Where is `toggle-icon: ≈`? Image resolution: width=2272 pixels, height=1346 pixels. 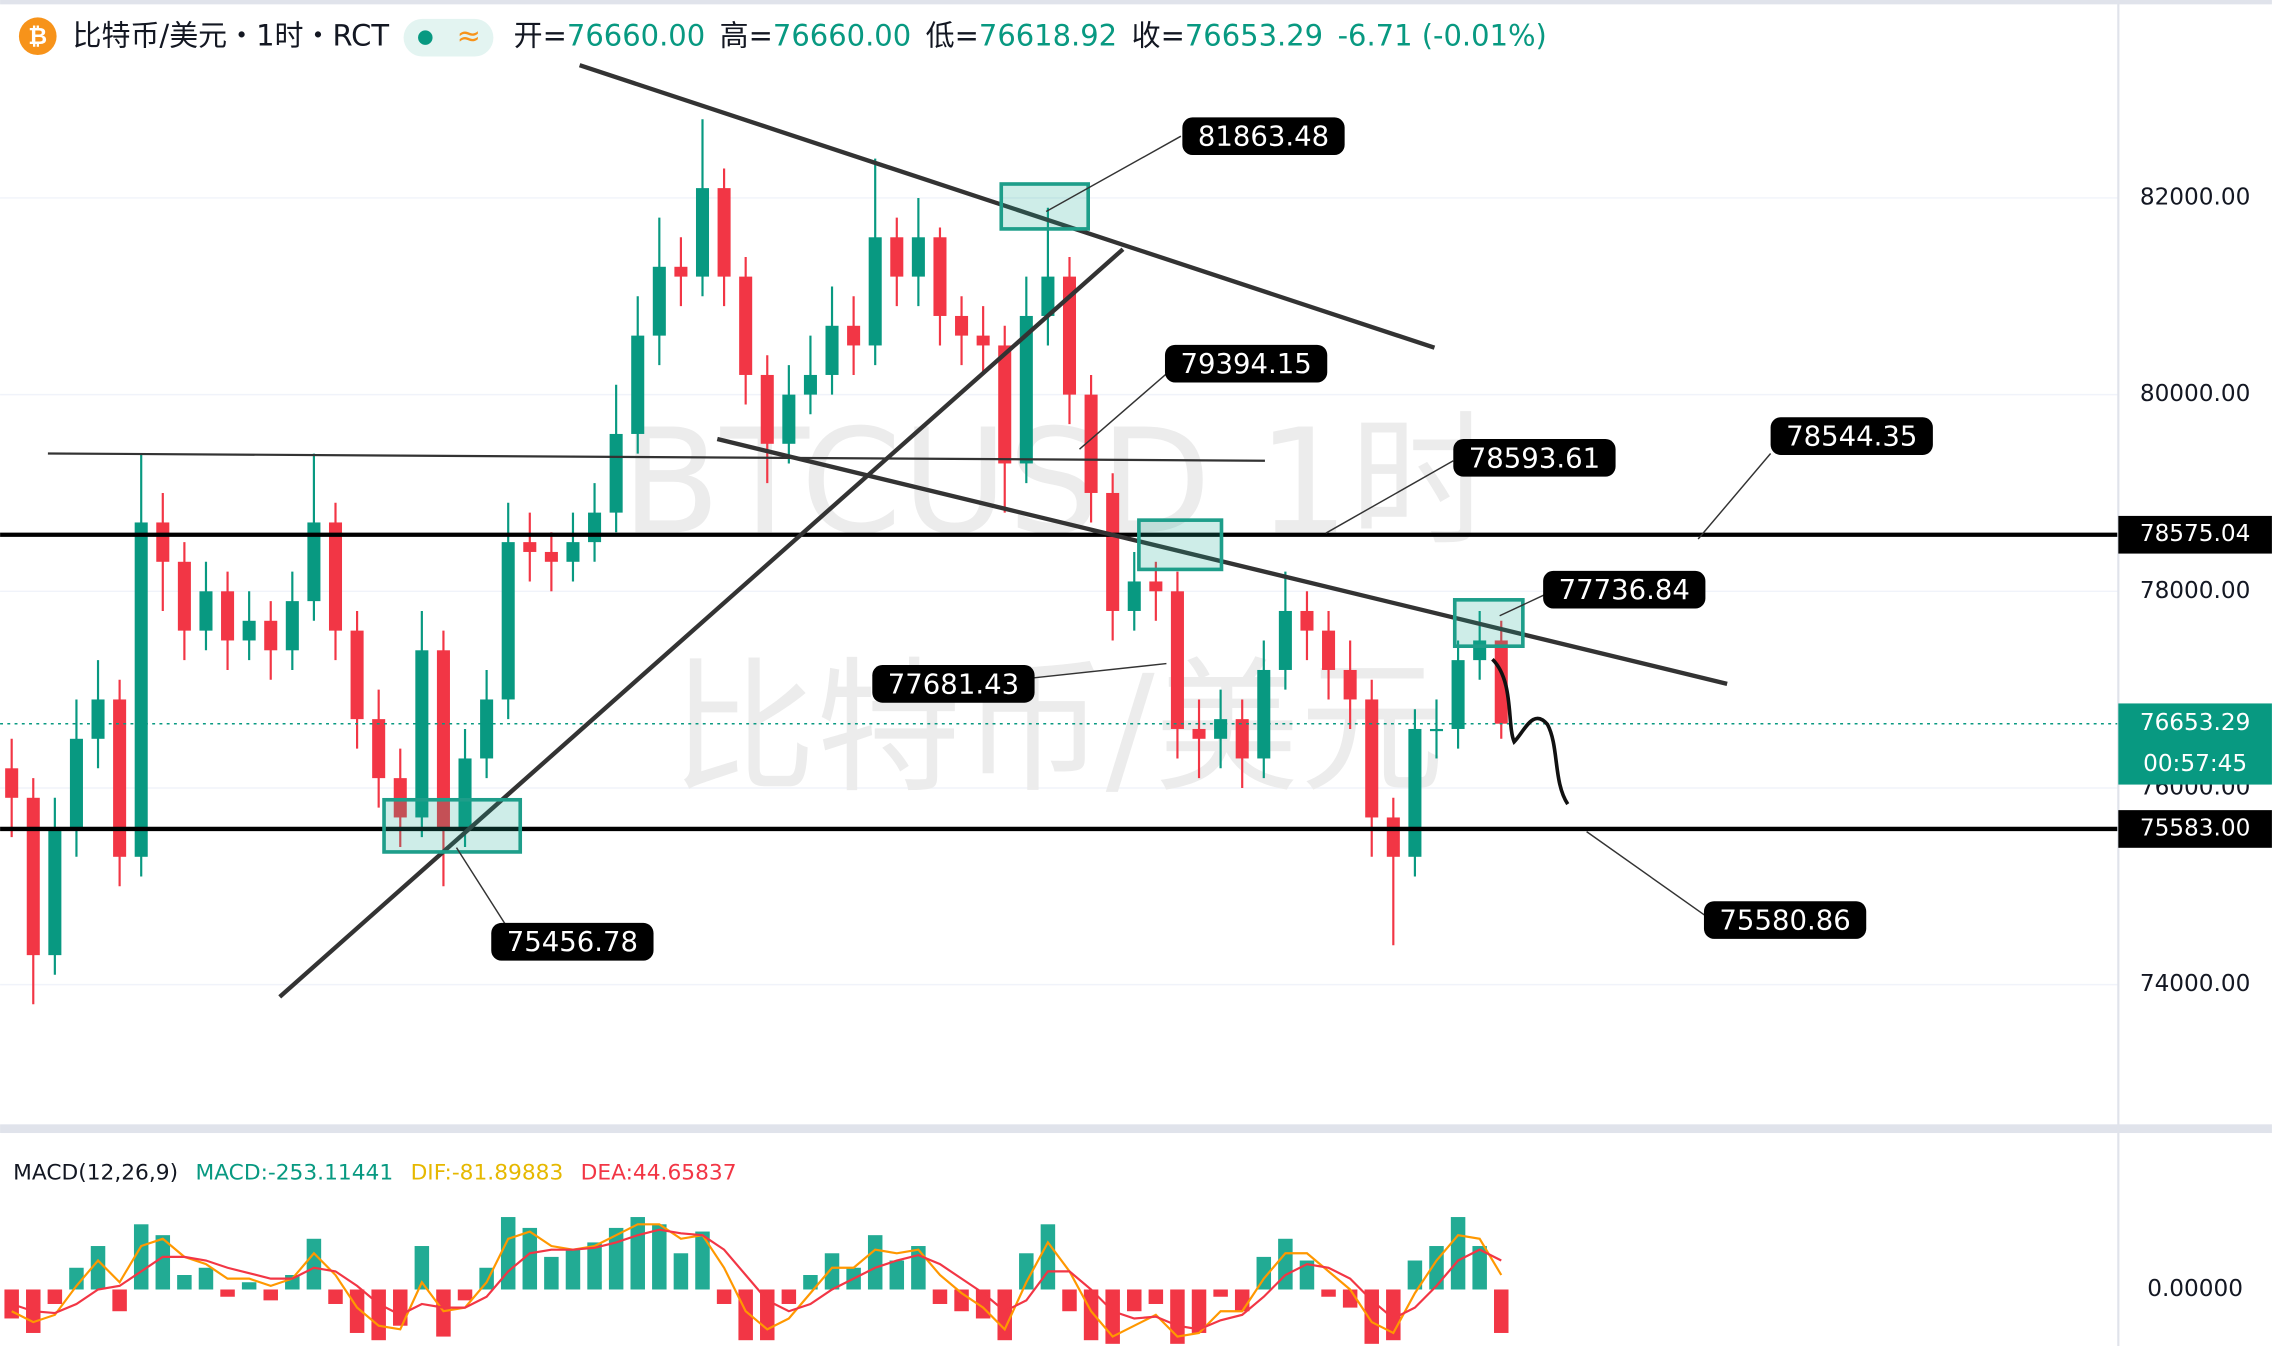 toggle-icon: ≈ is located at coordinates (469, 36).